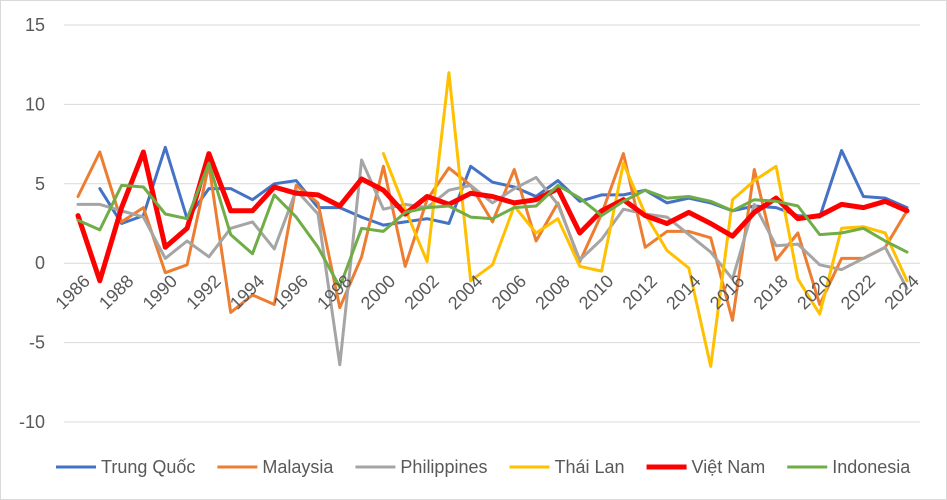 This screenshot has width=947, height=500. Describe the element at coordinates (40, 263) in the screenshot. I see `y-tick-label: 0` at that location.